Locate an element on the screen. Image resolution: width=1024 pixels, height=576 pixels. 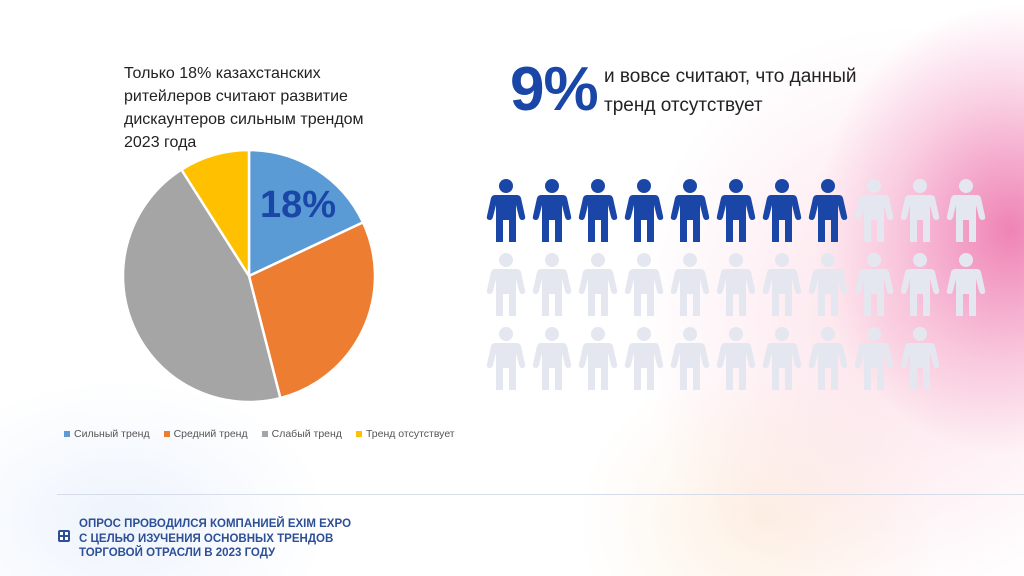
stat-value: 9% is located at coordinates (554, 89).